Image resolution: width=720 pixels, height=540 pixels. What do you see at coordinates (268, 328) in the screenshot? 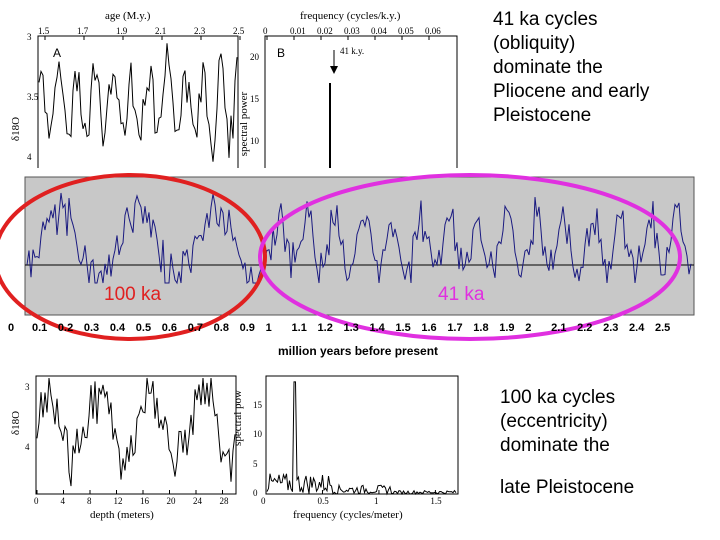
I see `main-record-x-tick-label: 1` at bounding box center [268, 328].